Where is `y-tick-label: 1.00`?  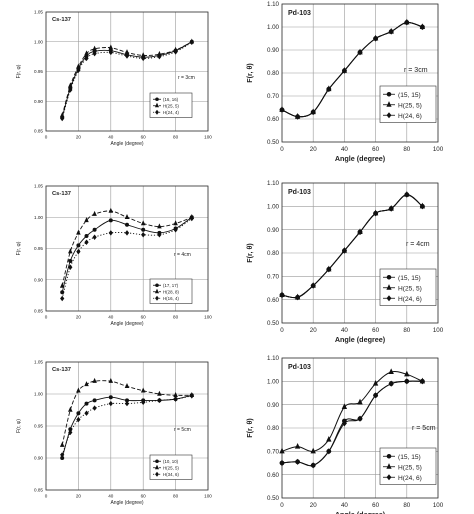 y-tick-label: 1.00 is located at coordinates (38, 41).